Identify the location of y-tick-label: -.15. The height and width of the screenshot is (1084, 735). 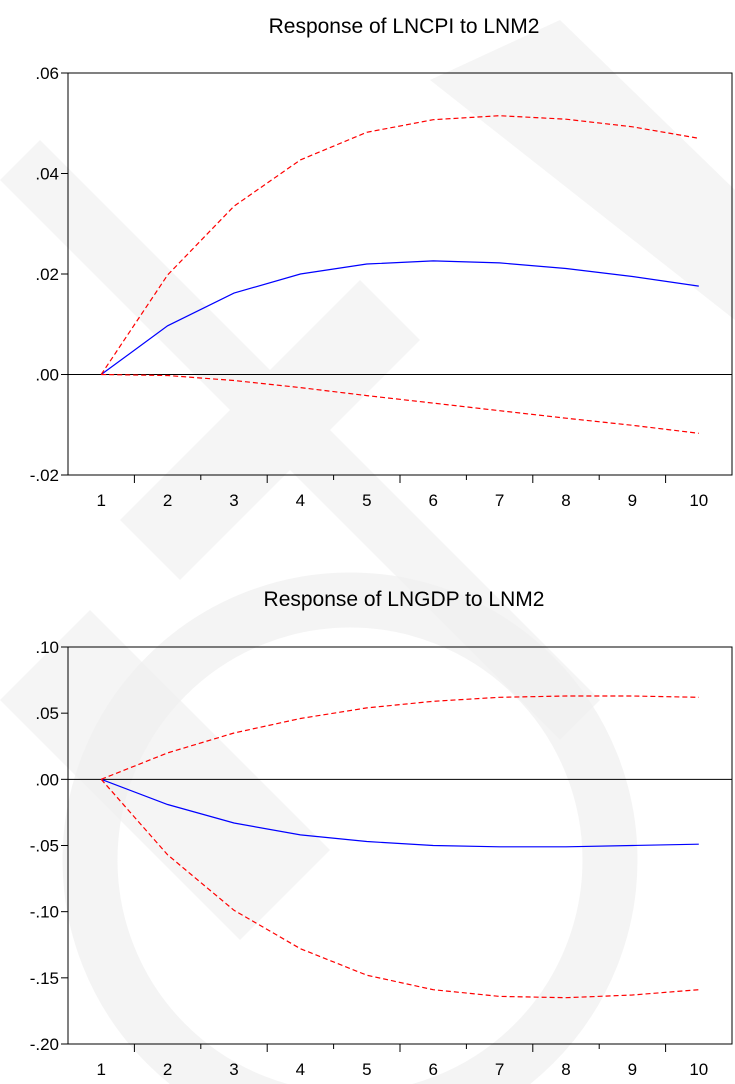
(44, 978).